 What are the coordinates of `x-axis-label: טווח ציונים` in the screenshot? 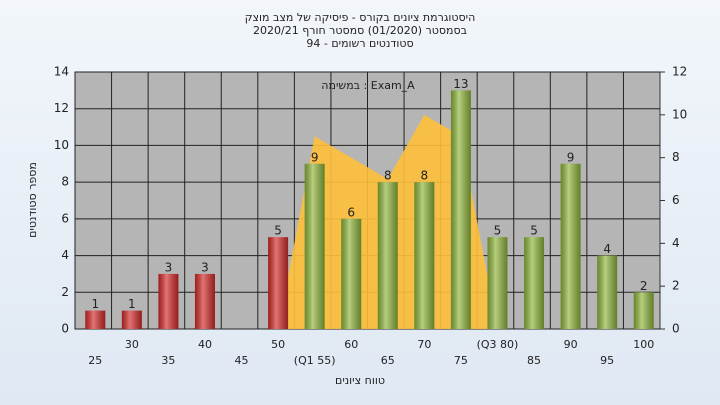 It's located at (360, 380).